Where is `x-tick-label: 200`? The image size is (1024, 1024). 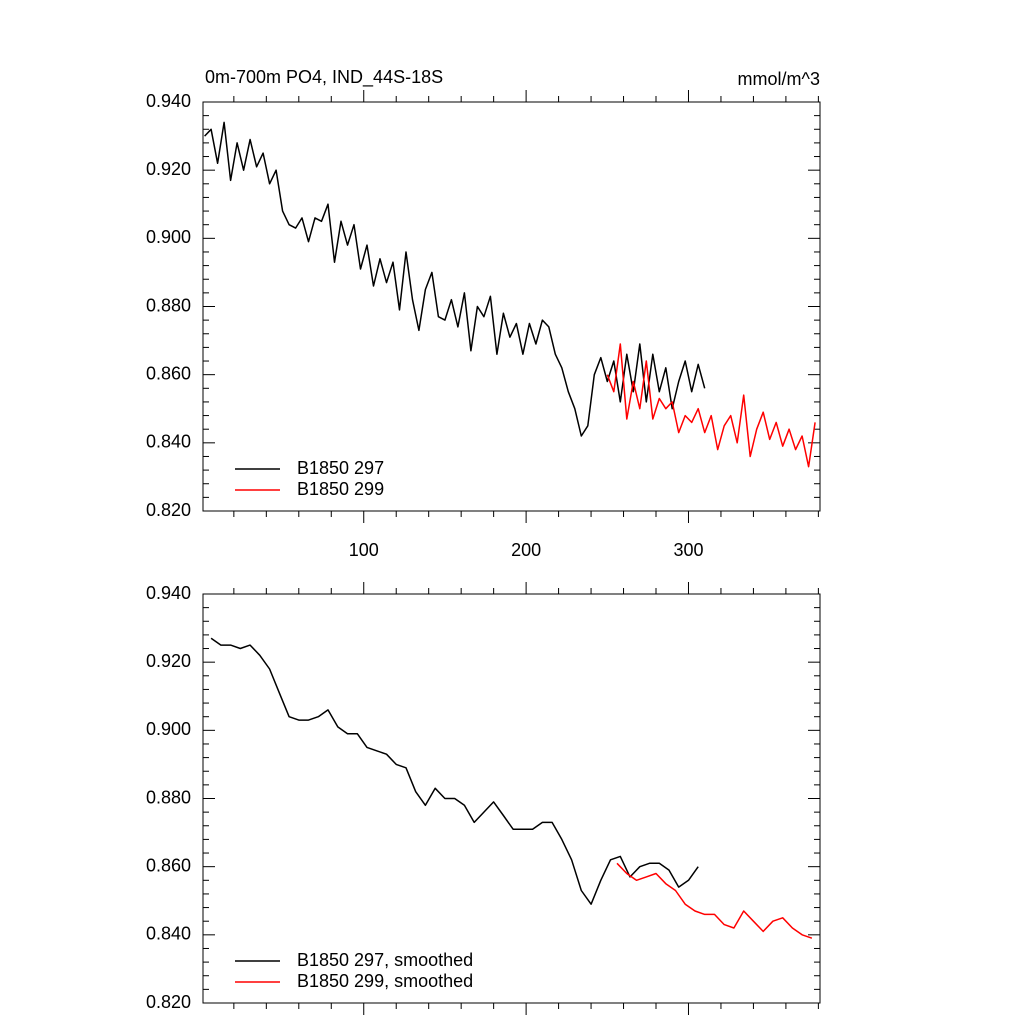
x-tick-label: 200 is located at coordinates (526, 550).